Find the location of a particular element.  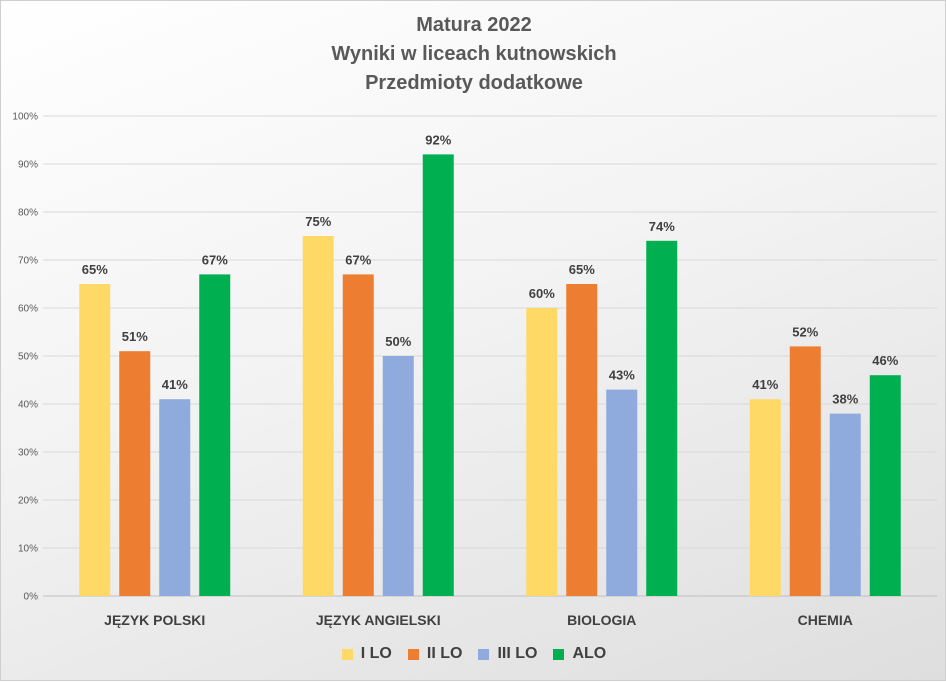

y-tick-label: 40% is located at coordinates (28, 405).